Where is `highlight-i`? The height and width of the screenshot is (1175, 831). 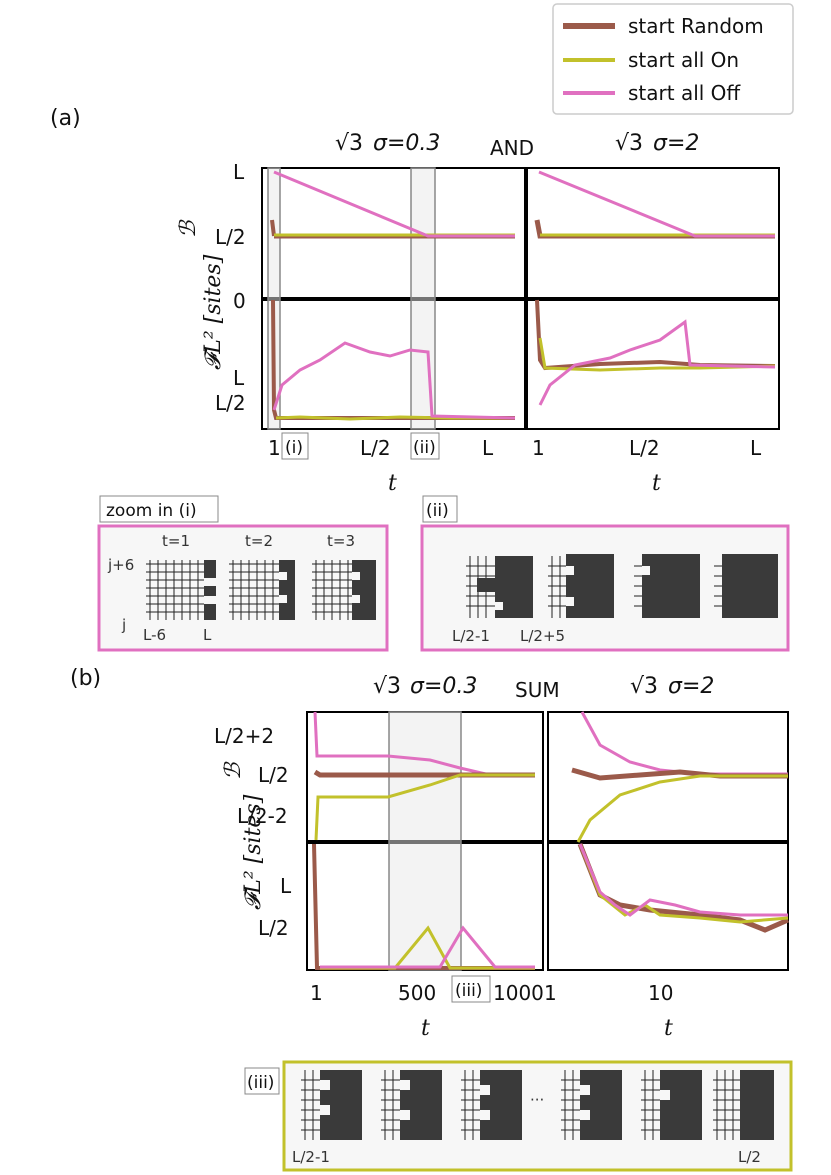 highlight-i is located at coordinates (274, 298).